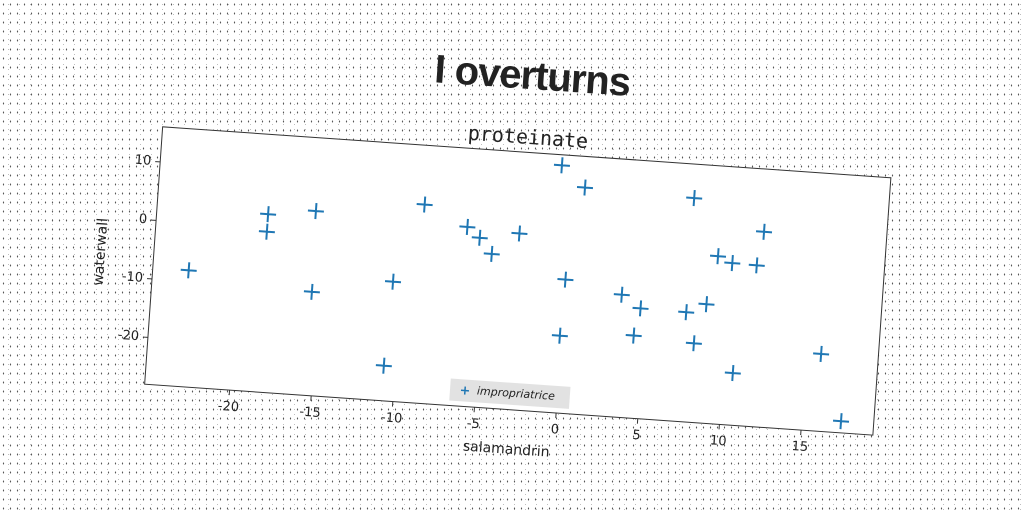 The width and height of the screenshot is (1024, 516). I want to click on x-tick-label: -10, so click(392, 418).